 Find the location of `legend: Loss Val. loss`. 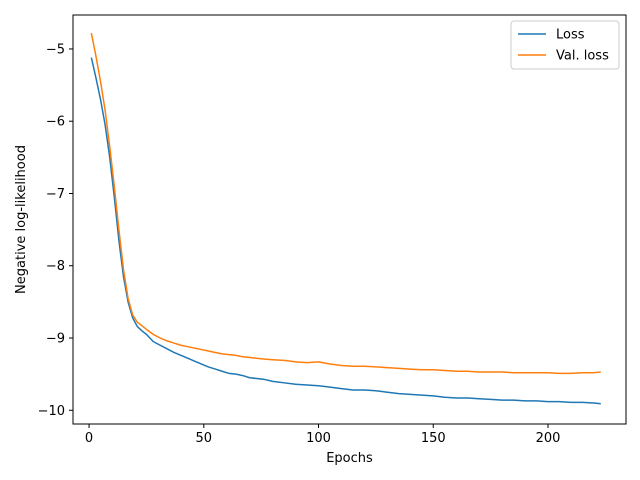

legend: Loss Val. loss is located at coordinates (565, 45).